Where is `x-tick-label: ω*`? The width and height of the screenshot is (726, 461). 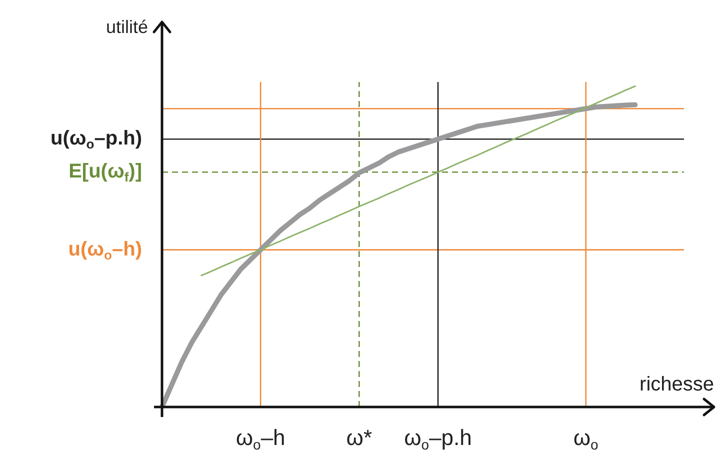
x-tick-label: ω* is located at coordinates (359, 437).